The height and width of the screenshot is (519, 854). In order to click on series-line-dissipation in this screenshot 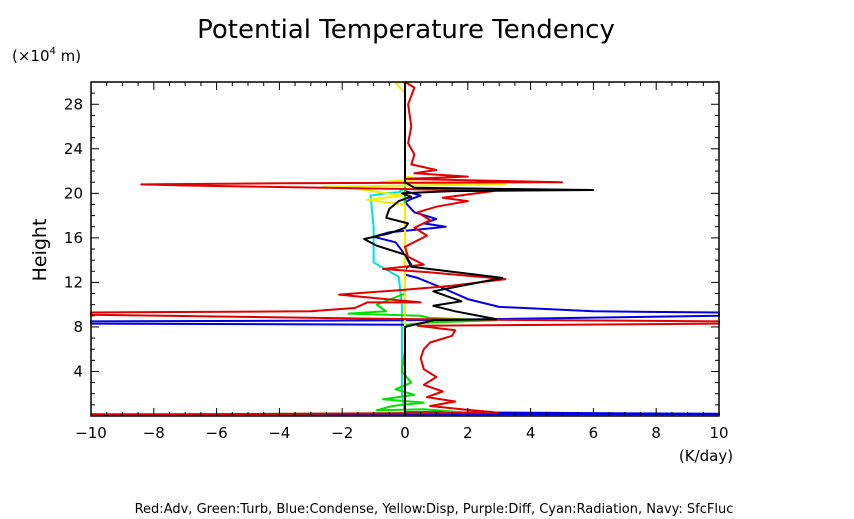, I will do `click(414, 247)`.